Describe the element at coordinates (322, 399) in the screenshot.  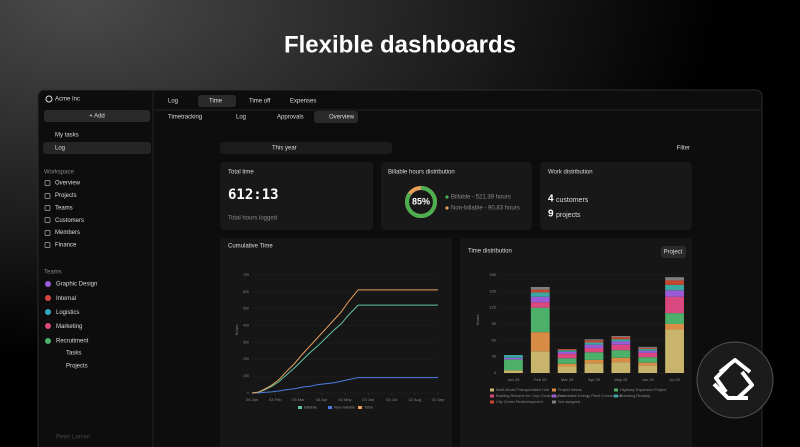
I see `x-tick-label: 04 Apr` at that location.